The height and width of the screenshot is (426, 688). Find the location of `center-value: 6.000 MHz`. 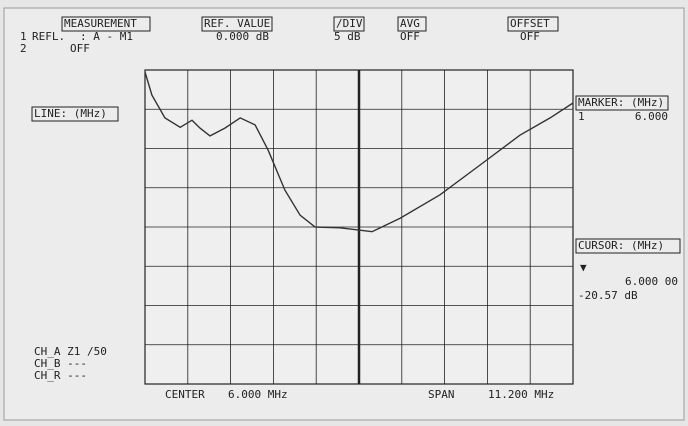

center-value: 6.000 MHz is located at coordinates (258, 394).